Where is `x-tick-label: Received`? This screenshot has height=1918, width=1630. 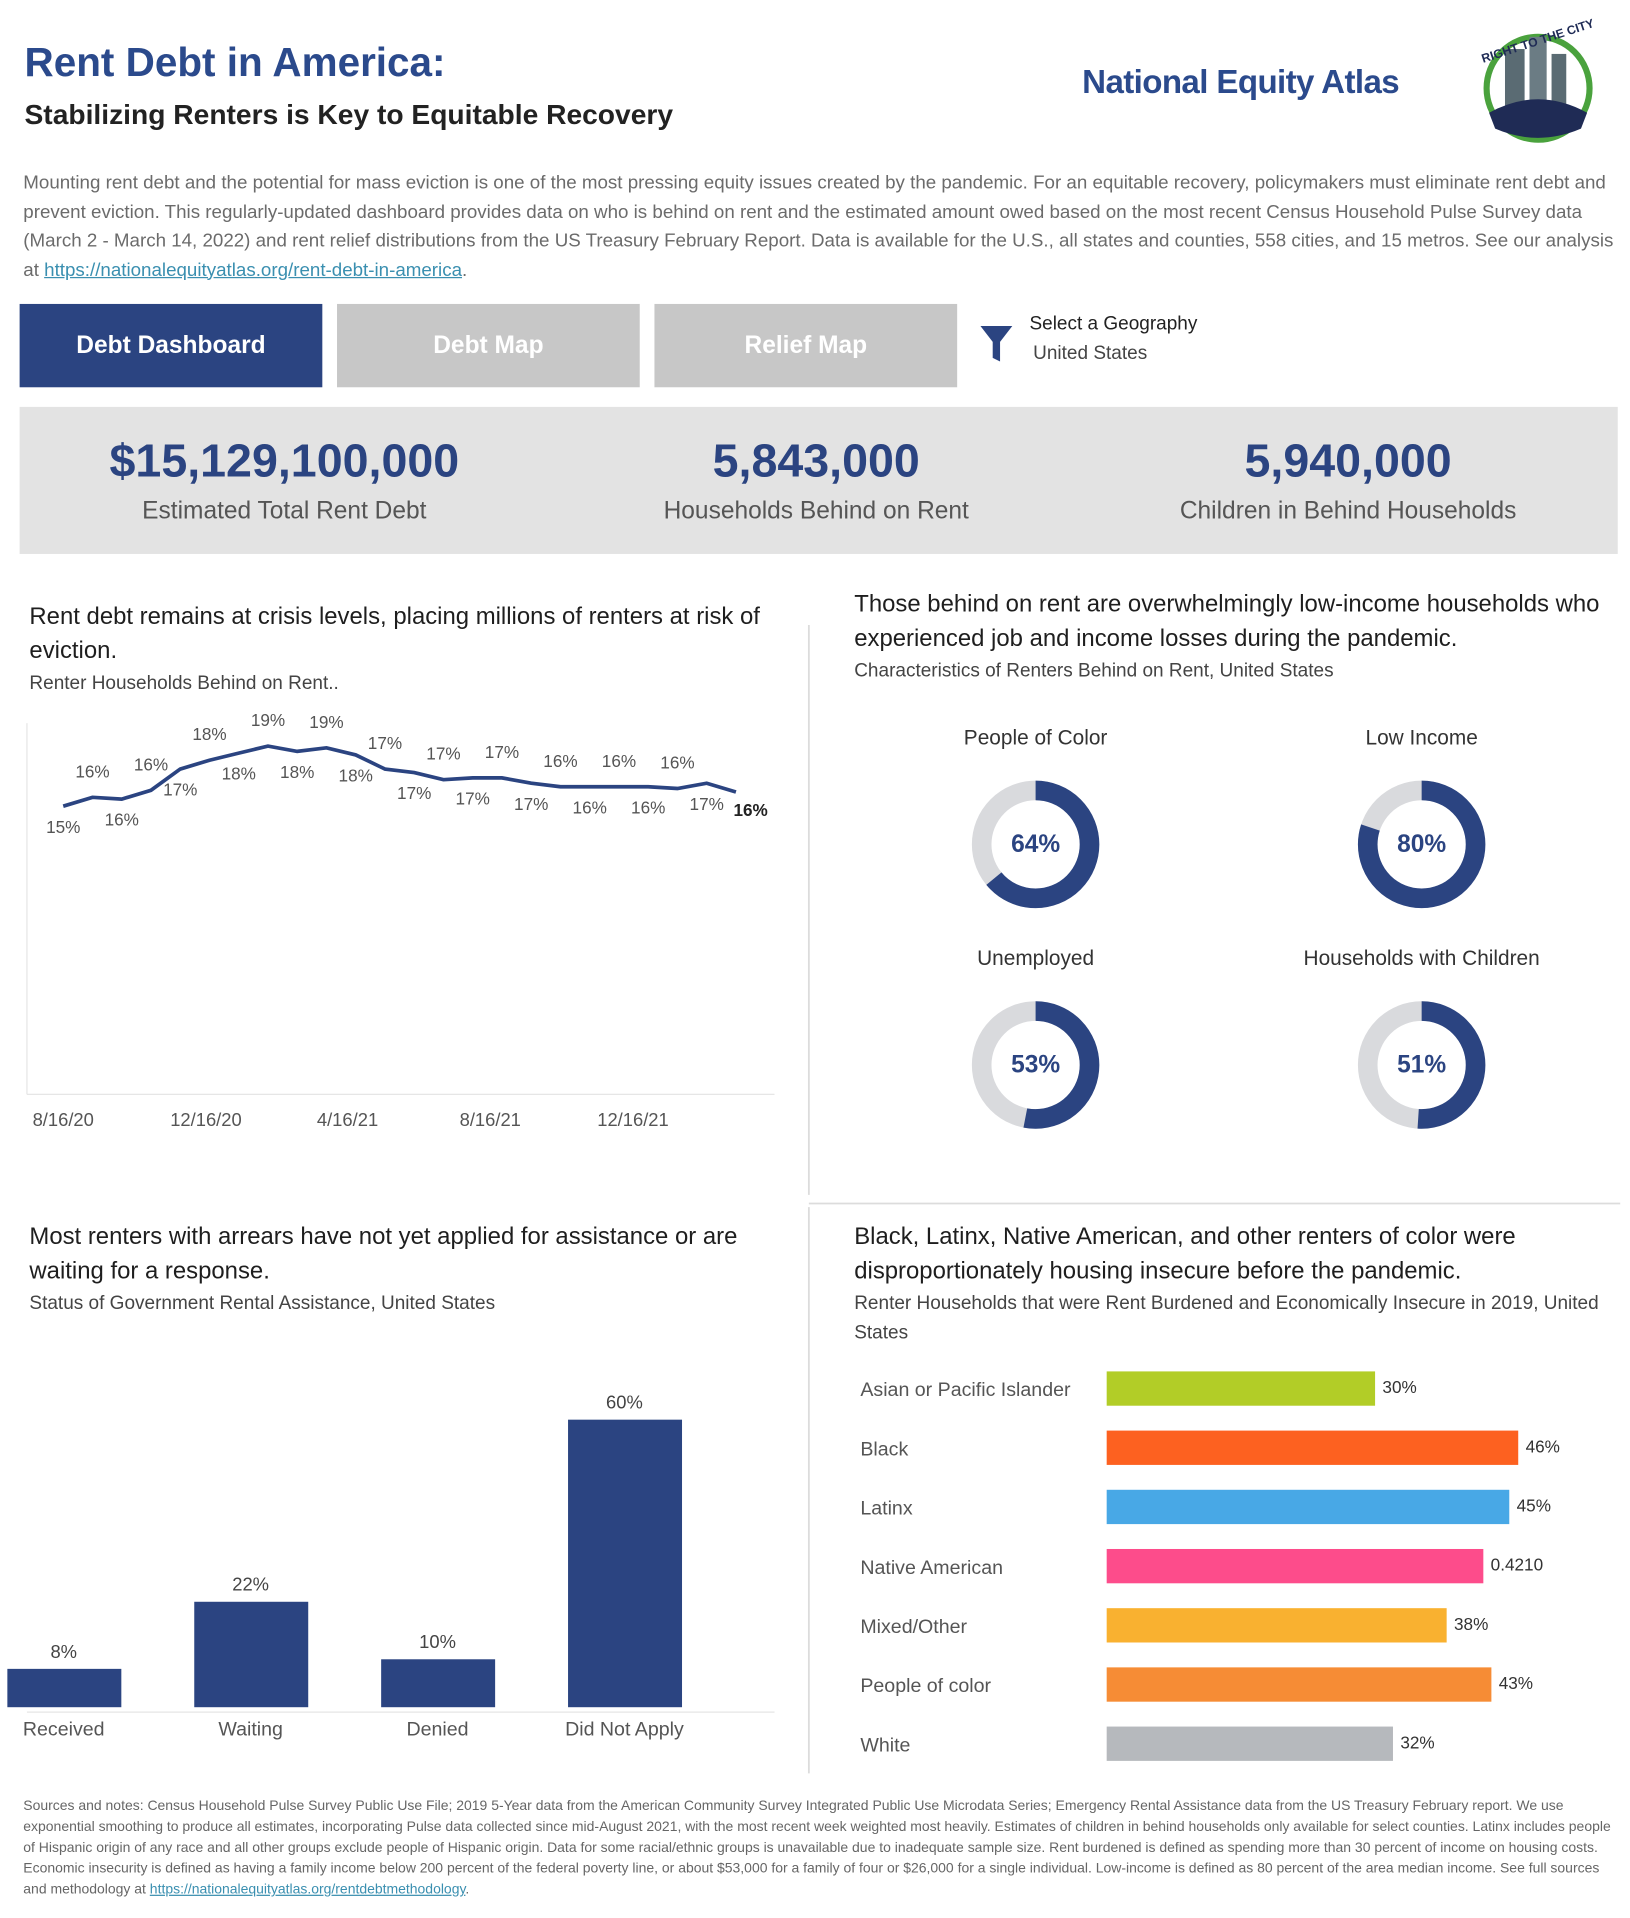 x-tick-label: Received is located at coordinates (64, 1730).